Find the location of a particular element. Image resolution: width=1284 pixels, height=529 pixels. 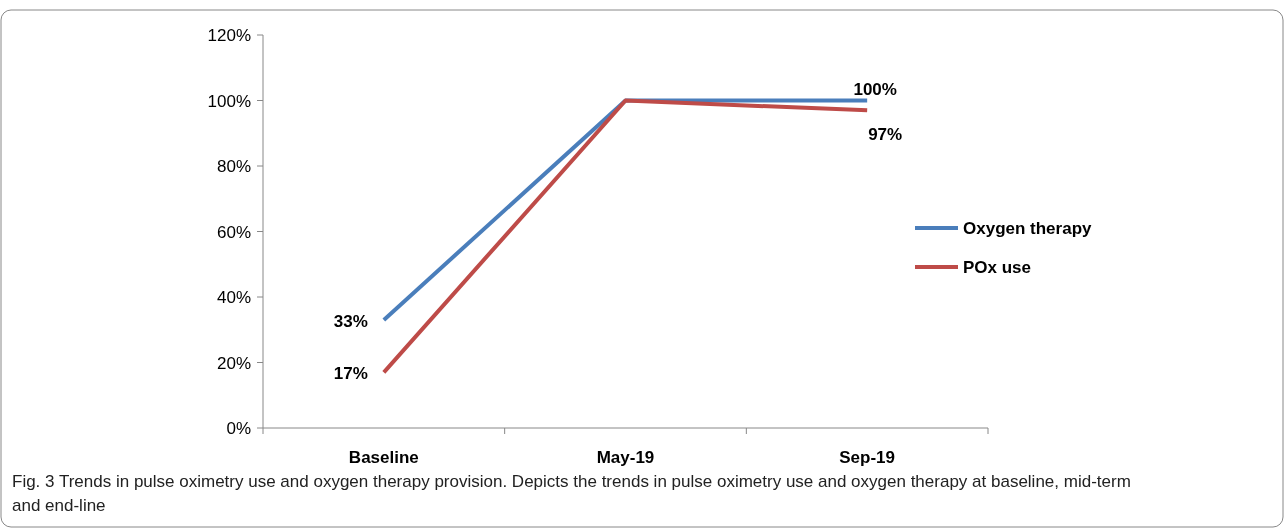

x-tick-label: Baseline is located at coordinates (383, 457).